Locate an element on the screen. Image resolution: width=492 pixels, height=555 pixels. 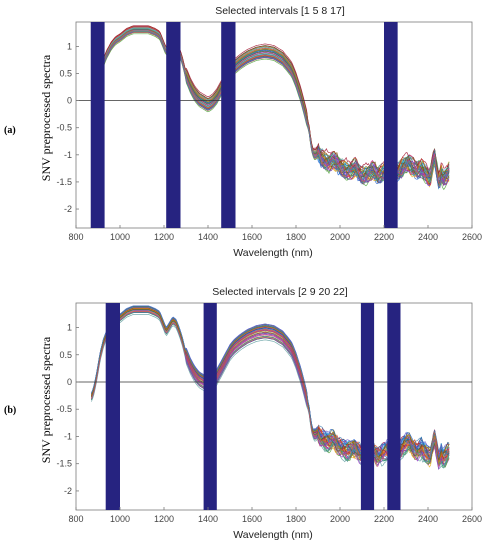
panel-label: (b) is located at coordinates (10, 410).